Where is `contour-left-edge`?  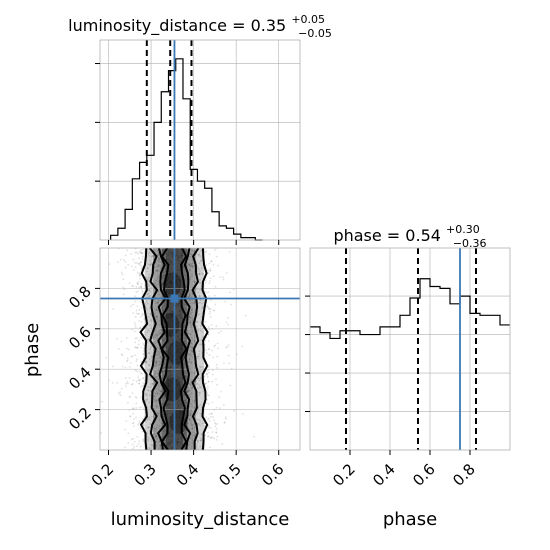
contour-left-edge is located at coordinates (144, 349).